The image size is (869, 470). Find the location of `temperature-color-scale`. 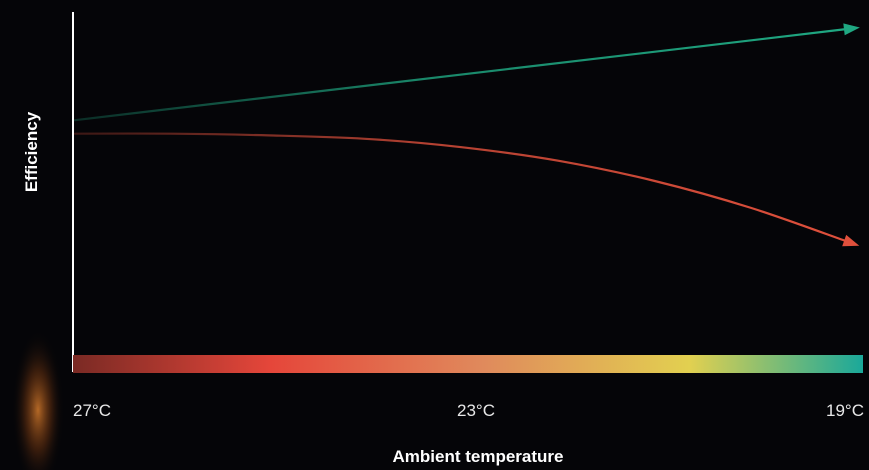

temperature-color-scale is located at coordinates (468, 364).